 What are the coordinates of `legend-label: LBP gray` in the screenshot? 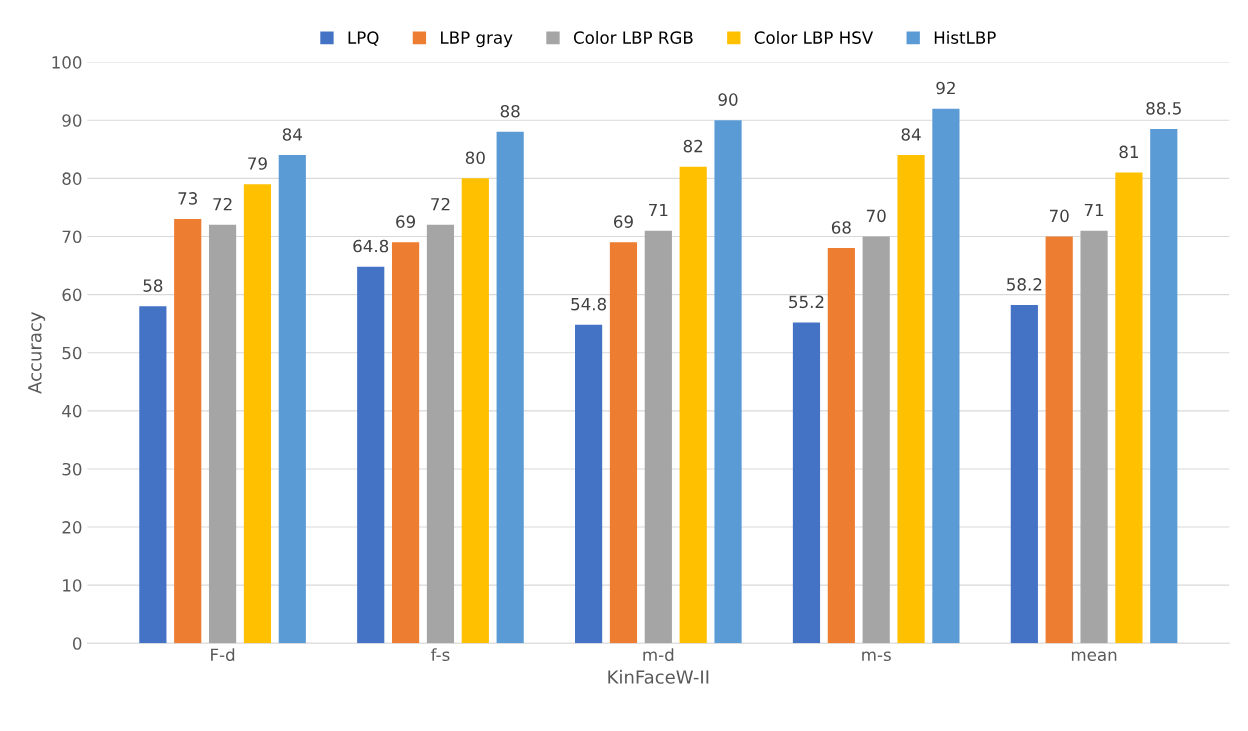 It's located at (477, 39).